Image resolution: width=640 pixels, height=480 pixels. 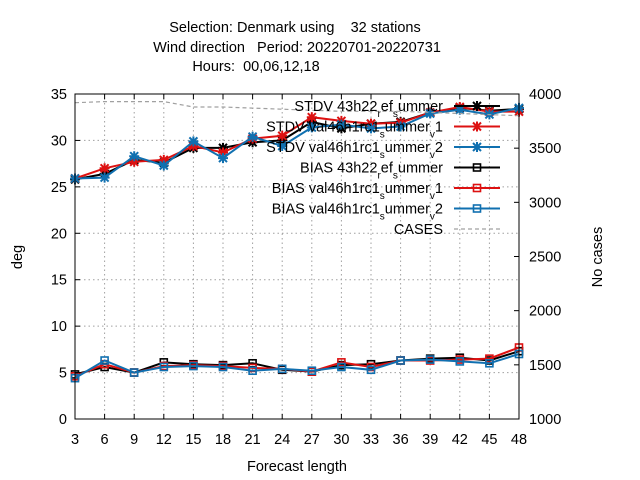 What do you see at coordinates (418, 230) in the screenshot?
I see `legend-label-6: CASES` at bounding box center [418, 230].